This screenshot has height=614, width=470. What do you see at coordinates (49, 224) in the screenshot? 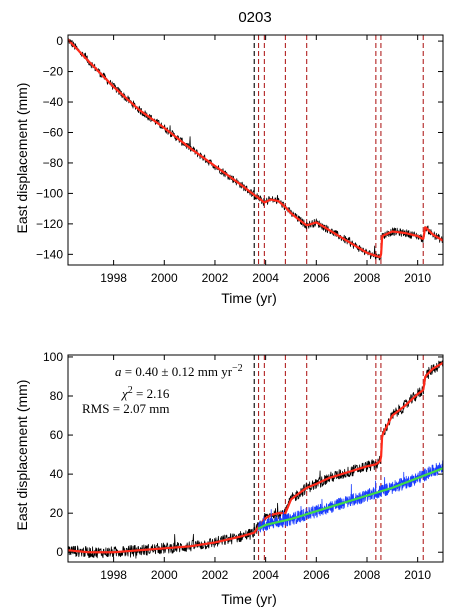
I see `y-tick-label: −120` at bounding box center [49, 224].